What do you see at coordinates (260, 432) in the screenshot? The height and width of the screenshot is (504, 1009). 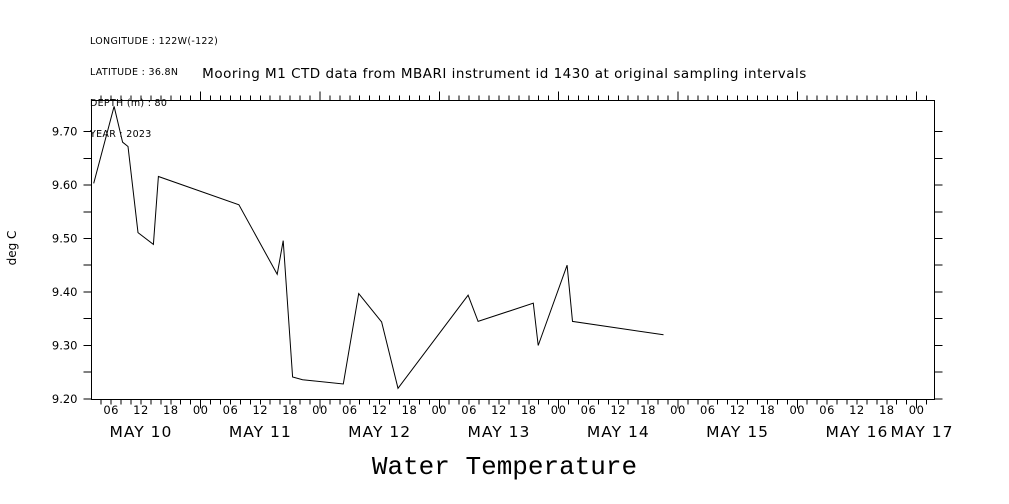 I see `x-day-label: MAY 11` at bounding box center [260, 432].